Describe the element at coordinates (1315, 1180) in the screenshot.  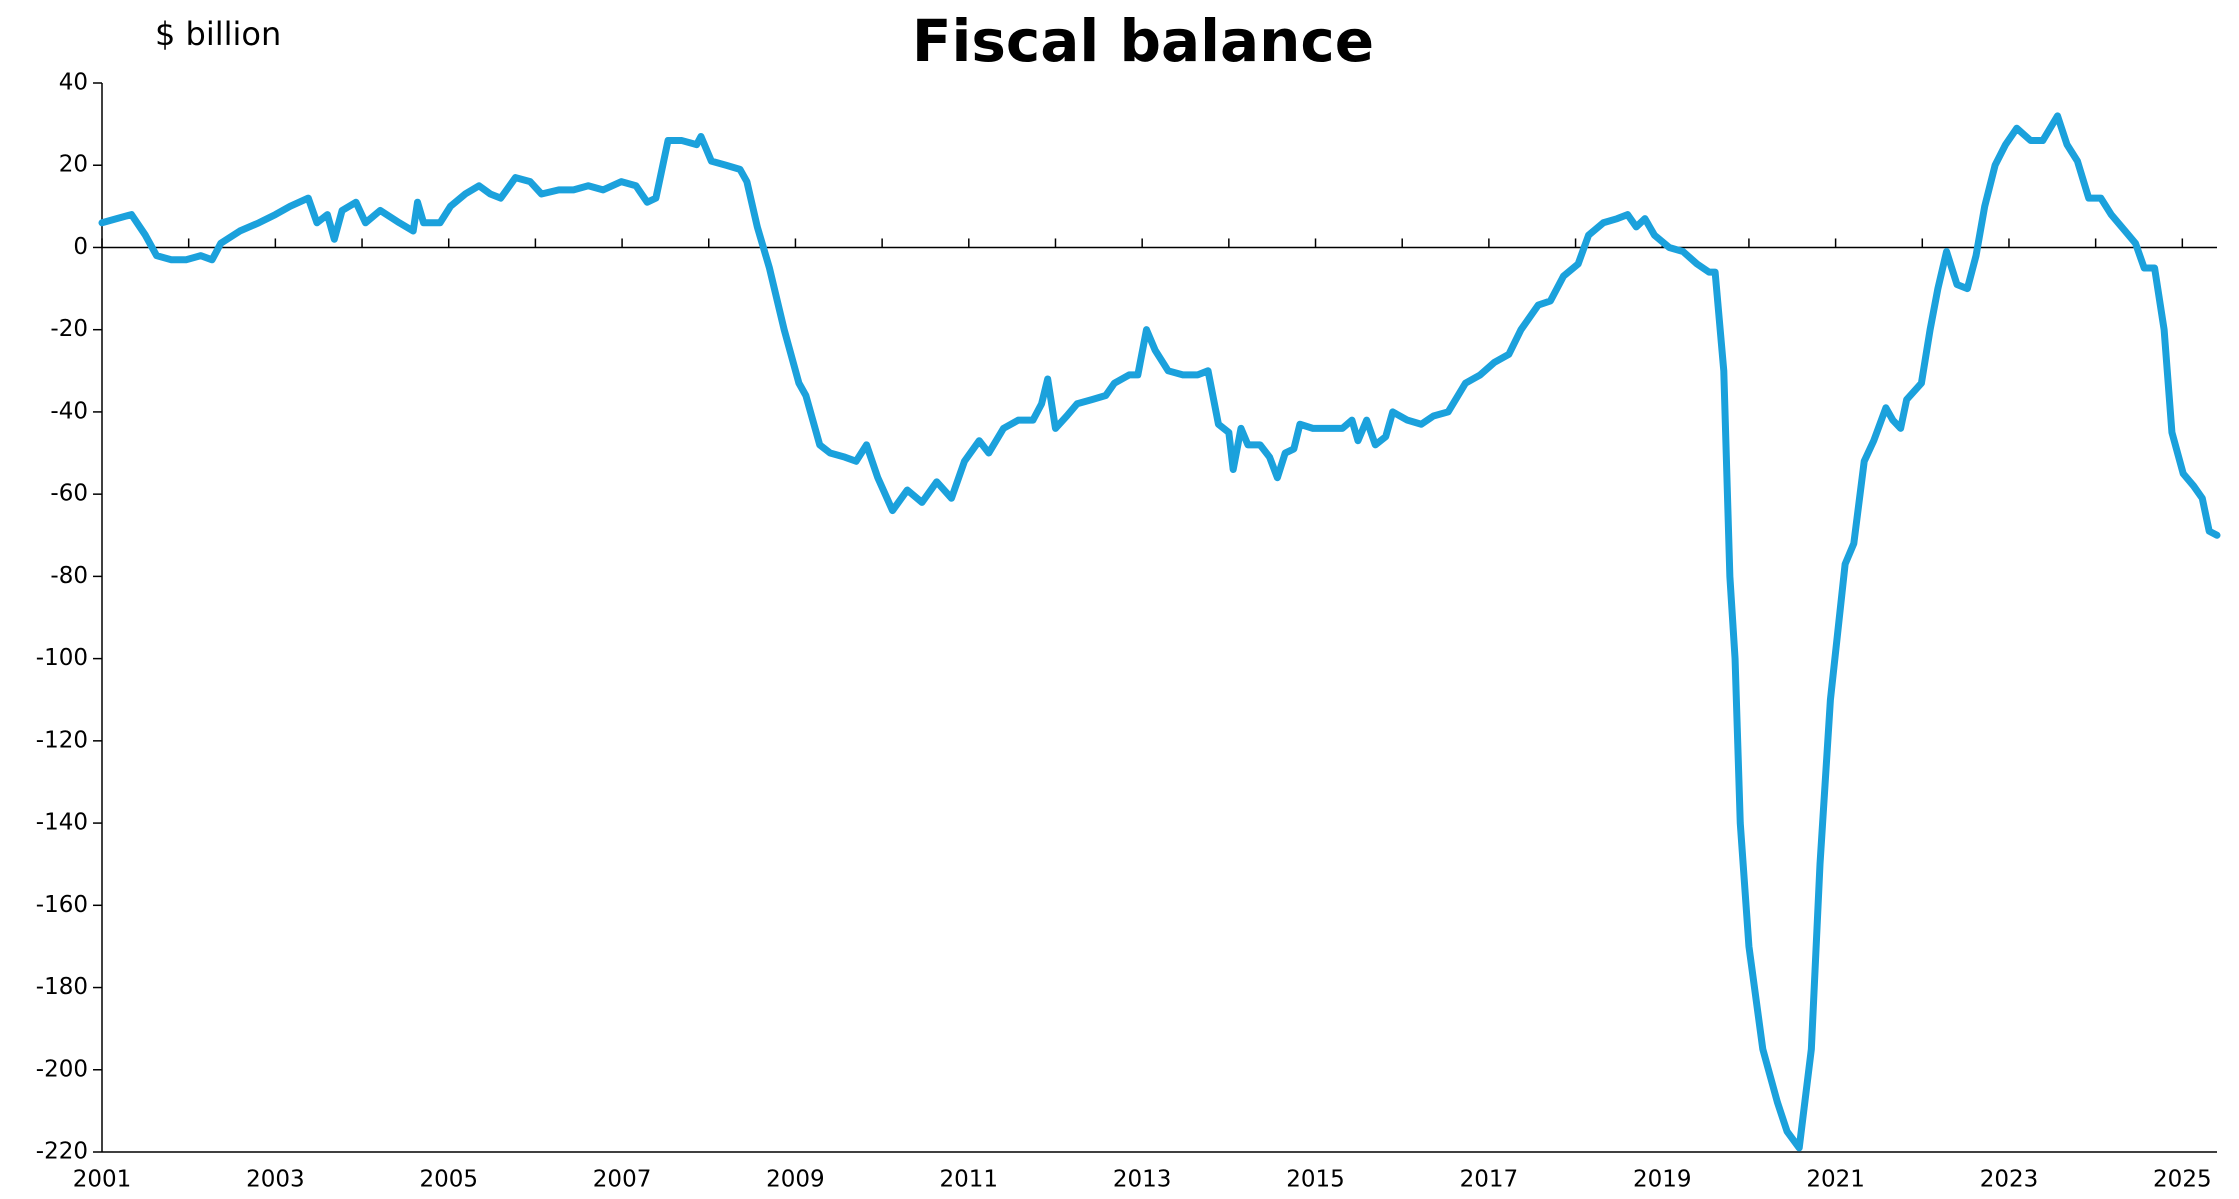
I see `x-tick-label: 2015` at that location.